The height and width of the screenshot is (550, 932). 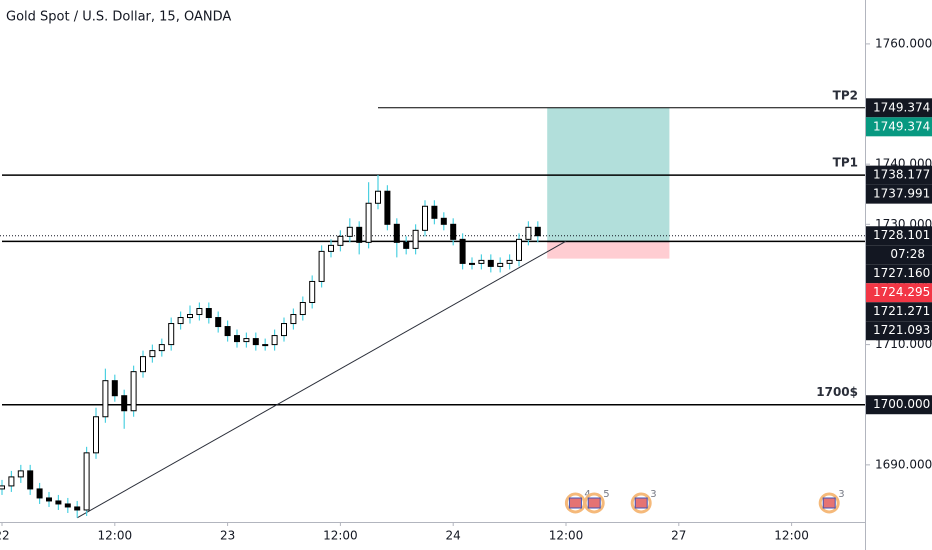 What do you see at coordinates (118, 17) in the screenshot?
I see `chart-title: Gold Spot / U.S. Dollar, 15, OANDA` at bounding box center [118, 17].